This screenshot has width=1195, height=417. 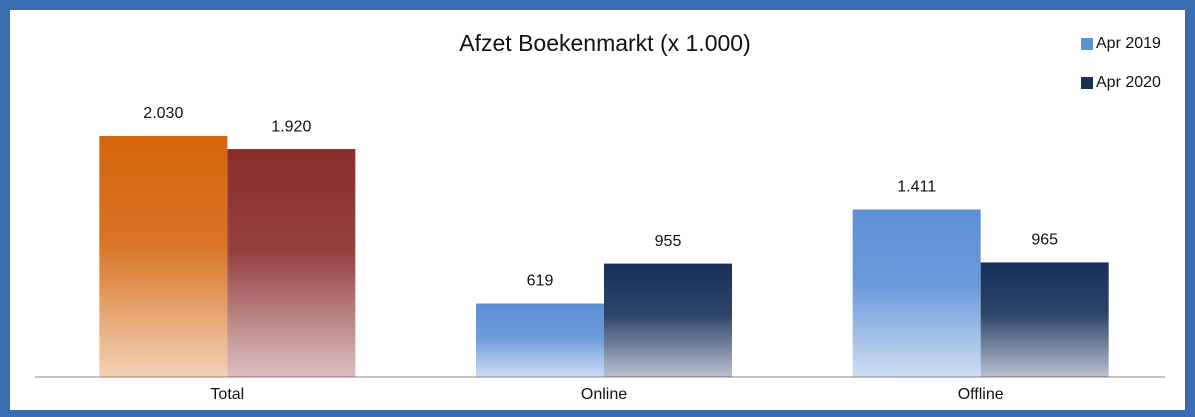 What do you see at coordinates (163, 113) in the screenshot?
I see `data-label: 2.030` at bounding box center [163, 113].